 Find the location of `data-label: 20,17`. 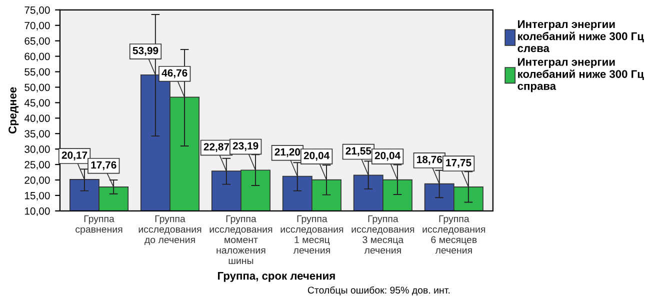

data-label: 20,17 is located at coordinates (75, 155).